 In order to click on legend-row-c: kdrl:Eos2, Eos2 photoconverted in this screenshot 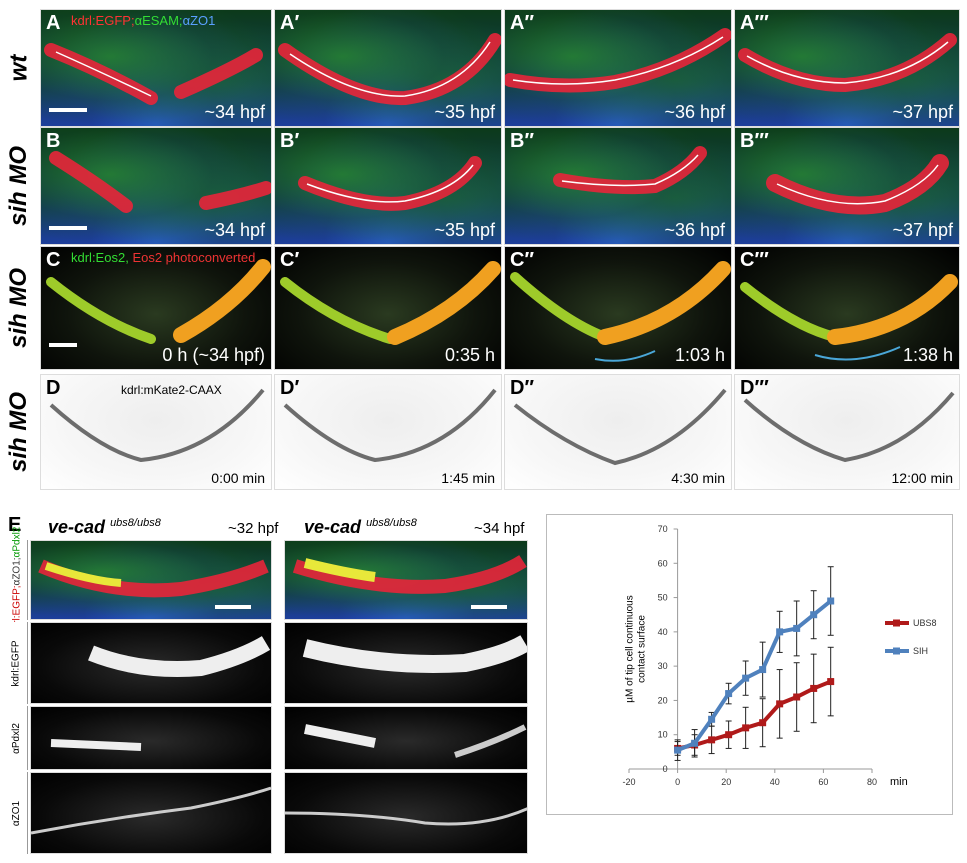, I will do `click(163, 257)`.